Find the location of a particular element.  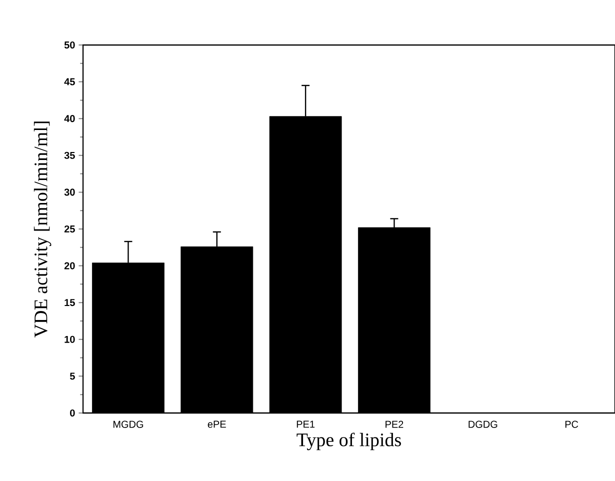

y-tick-label: 15 is located at coordinates (69, 302).